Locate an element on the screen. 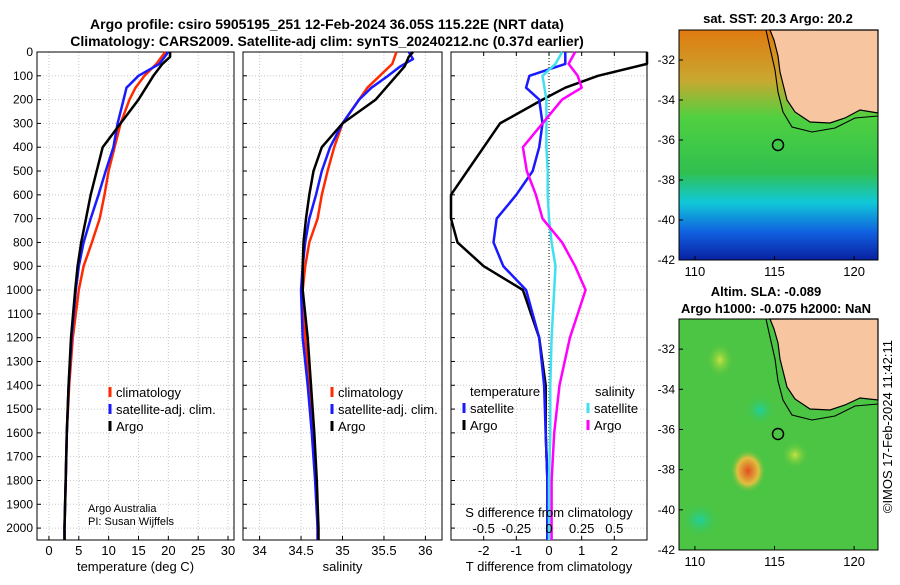 Image resolution: width=900 pixels, height=585 pixels. y-tick-label: 2000 is located at coordinates (19, 528).